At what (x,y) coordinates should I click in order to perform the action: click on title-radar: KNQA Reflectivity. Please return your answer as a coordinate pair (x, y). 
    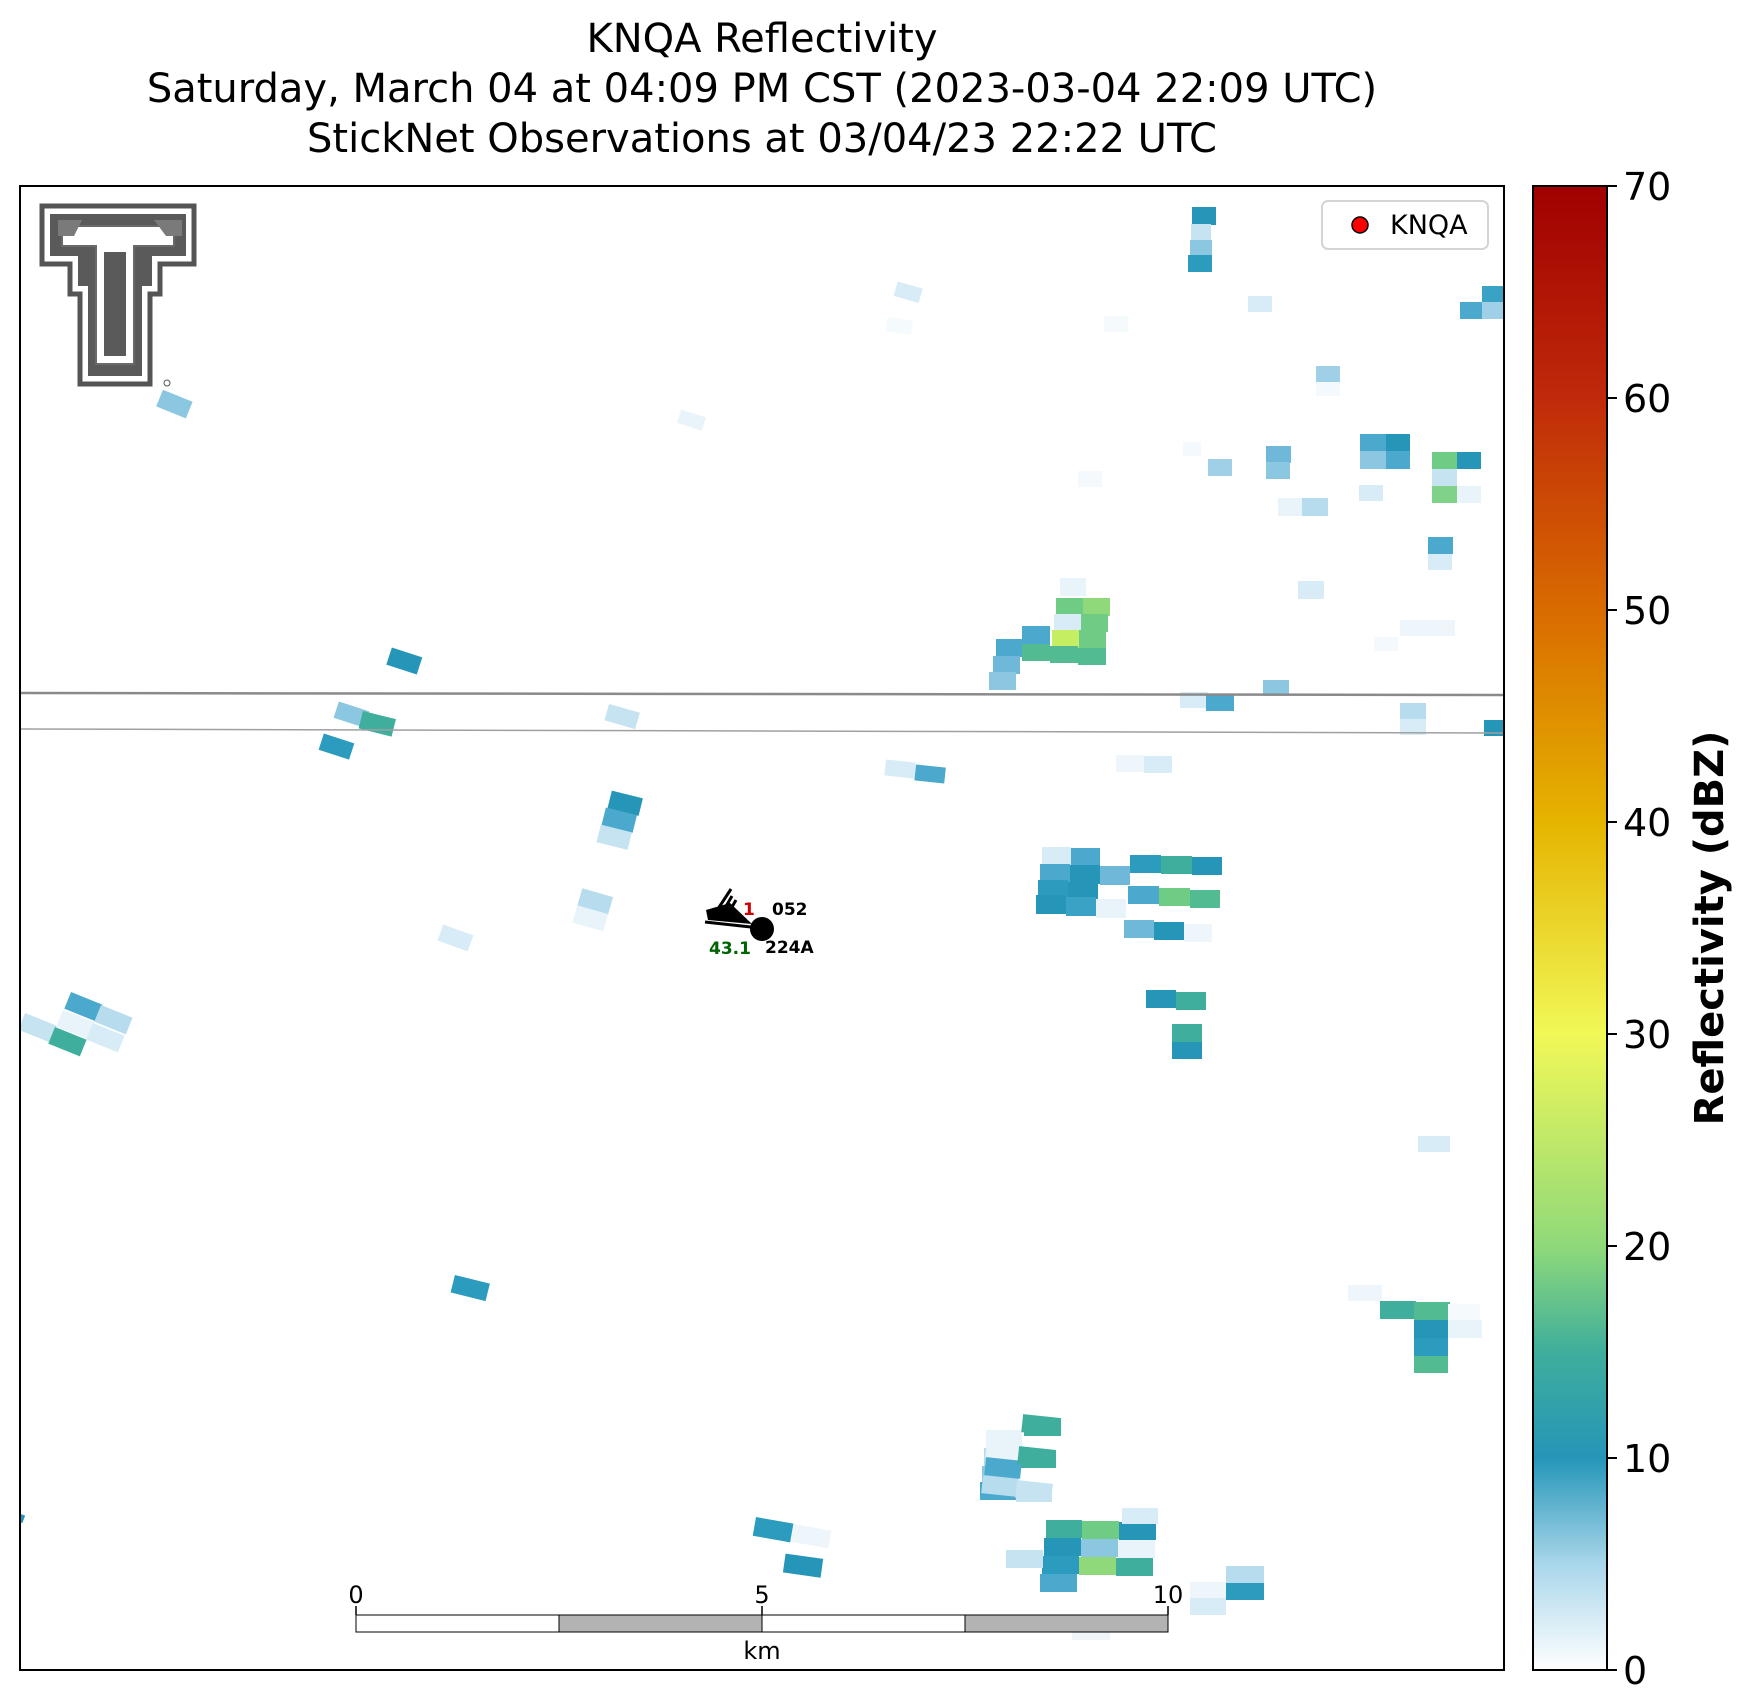
    Looking at the image, I should click on (762, 39).